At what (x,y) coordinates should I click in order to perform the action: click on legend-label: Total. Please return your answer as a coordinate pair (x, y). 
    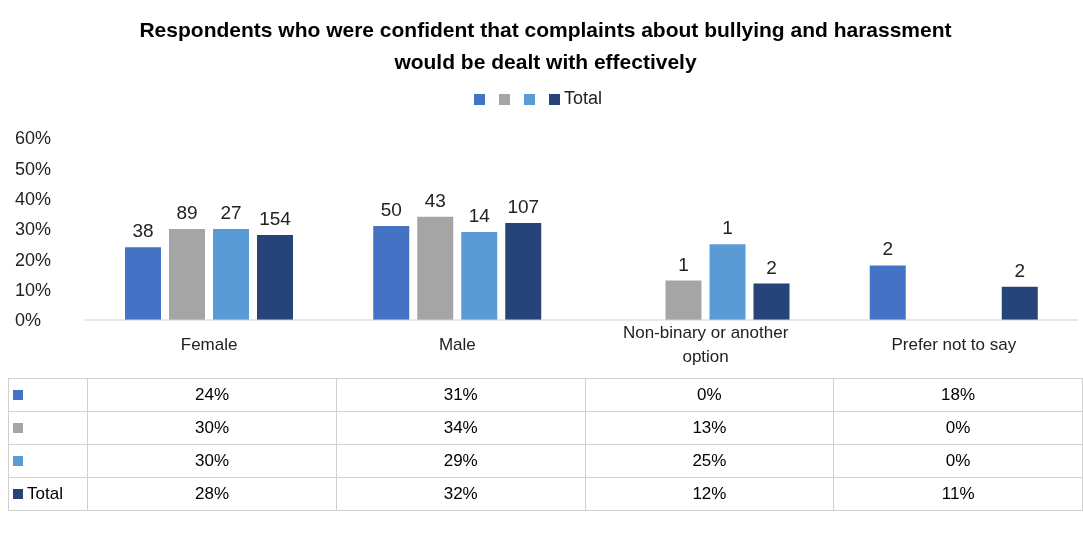
    Looking at the image, I should click on (583, 98).